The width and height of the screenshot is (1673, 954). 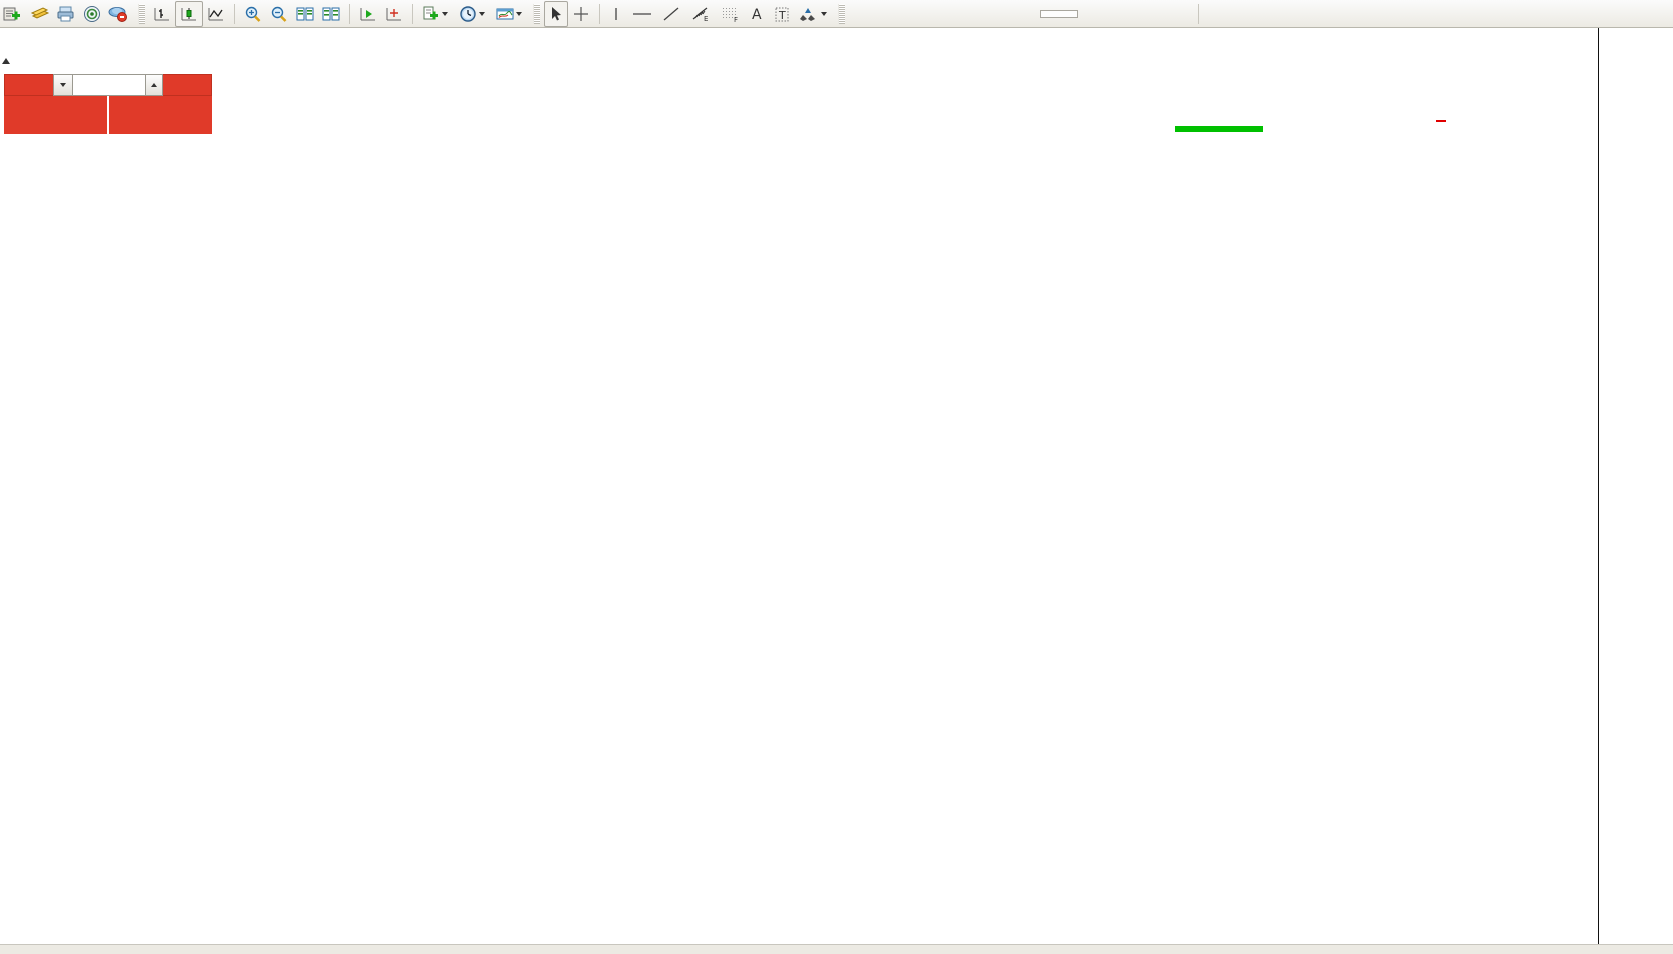 I want to click on svg-text: T, so click(x=782, y=15).